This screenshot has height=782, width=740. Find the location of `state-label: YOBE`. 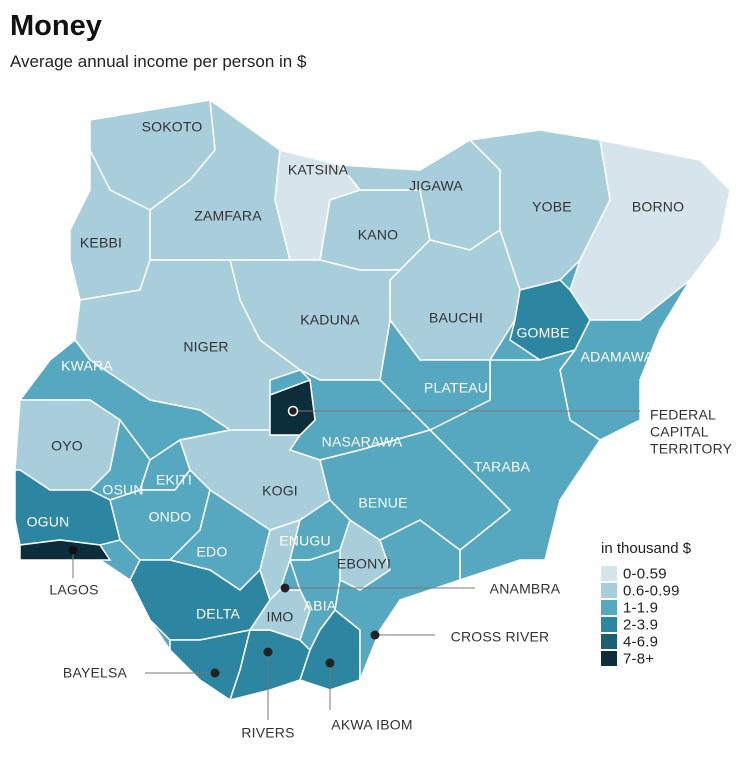

state-label: YOBE is located at coordinates (552, 206).